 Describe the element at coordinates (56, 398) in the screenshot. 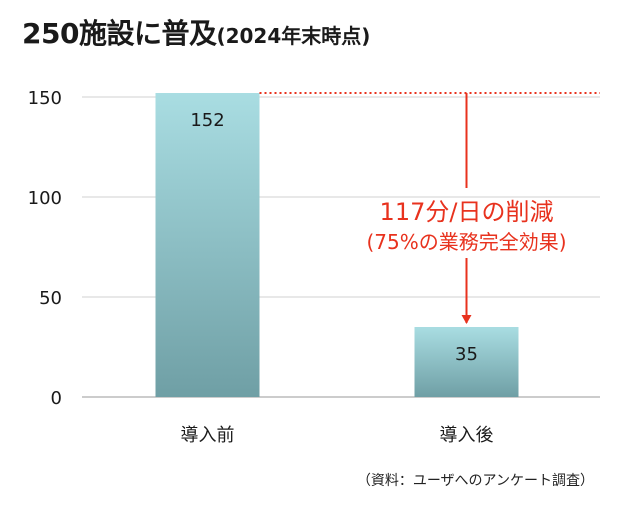

I see `y-tick-label: 0` at that location.